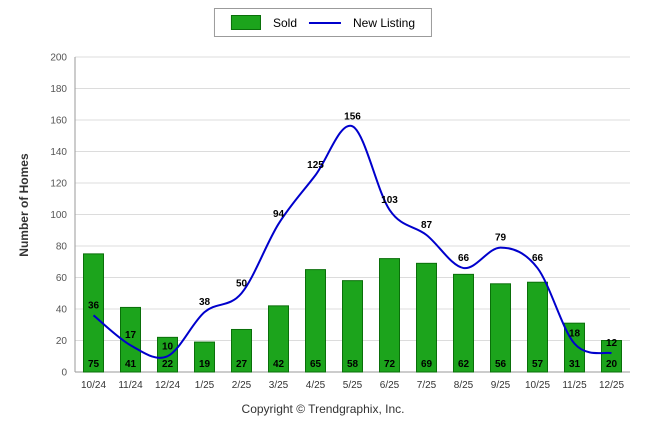 The height and width of the screenshot is (434, 646). What do you see at coordinates (390, 385) in the screenshot?
I see `x-axis-label: 6/25` at bounding box center [390, 385].